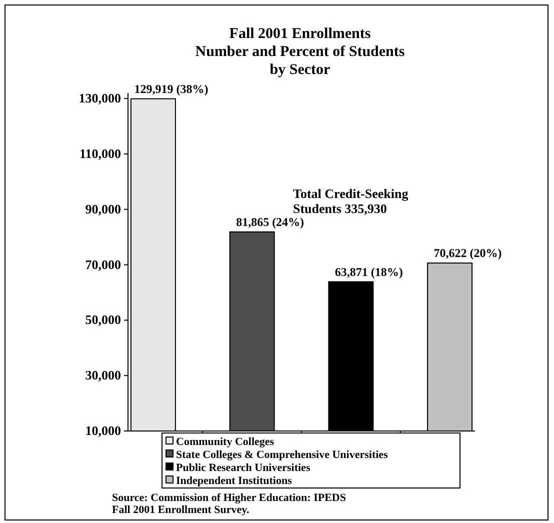 This screenshot has width=554, height=523. What do you see at coordinates (468, 253) in the screenshot?
I see `data-label: 70,622 (20%)` at bounding box center [468, 253].